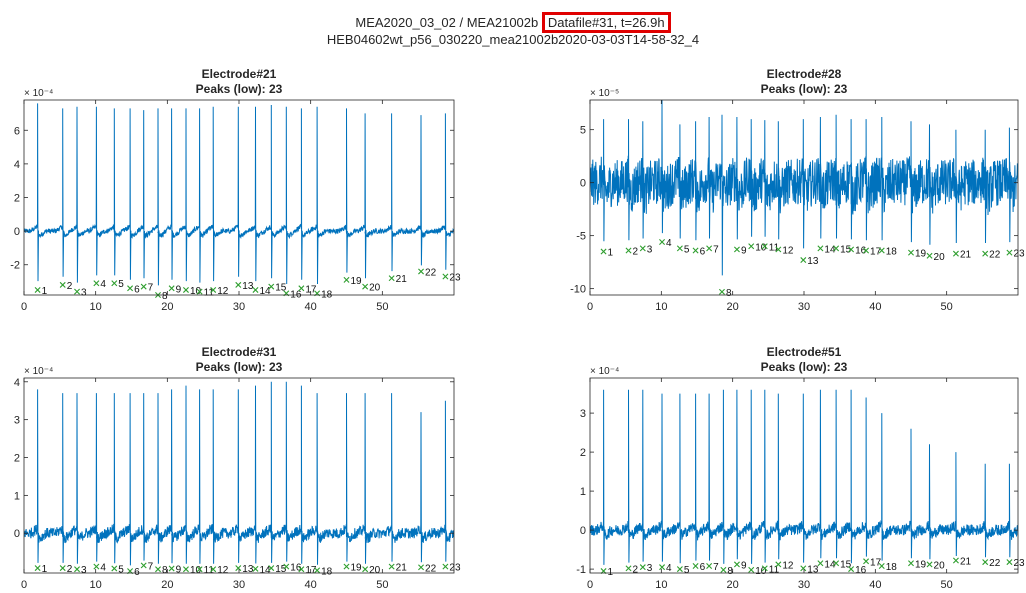  Describe the element at coordinates (578, 290) in the screenshot. I see `y-tick-label: -10` at that location.